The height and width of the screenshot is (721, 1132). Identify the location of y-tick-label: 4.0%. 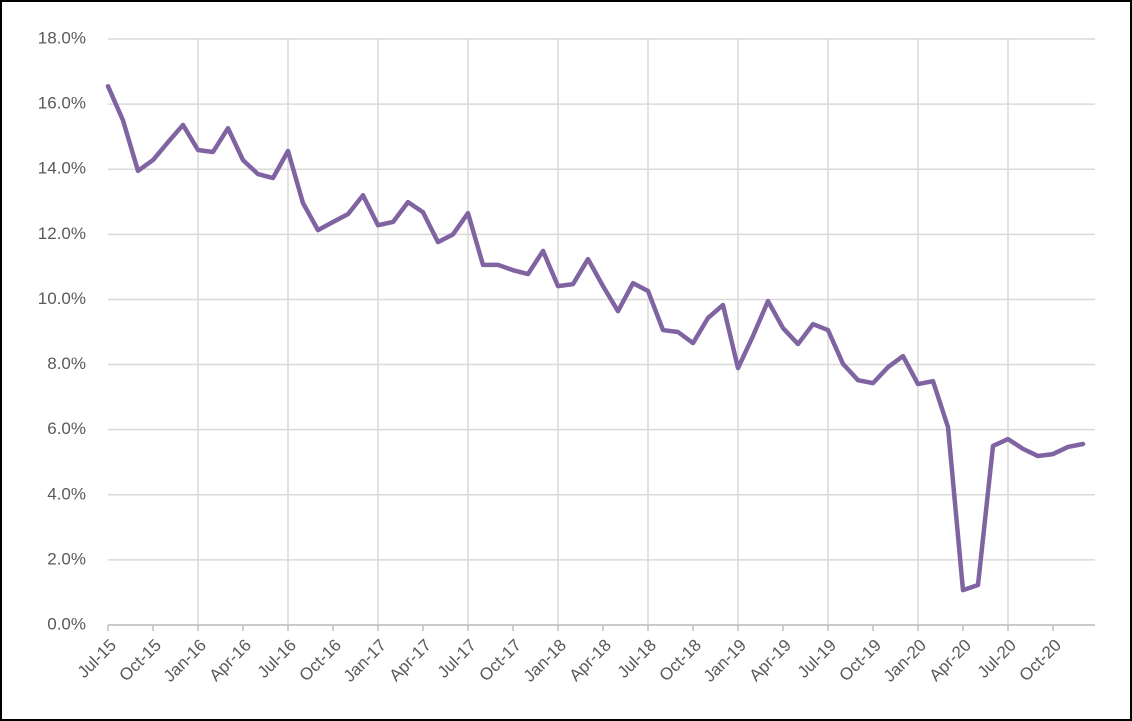
(66, 493).